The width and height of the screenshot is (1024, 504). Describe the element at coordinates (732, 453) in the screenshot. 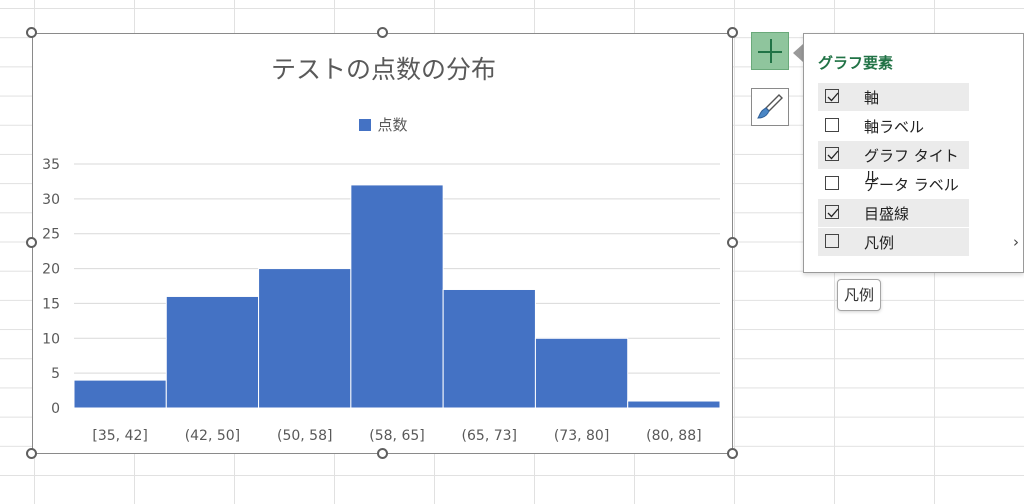

I see `resize-handle-bottom-right` at that location.